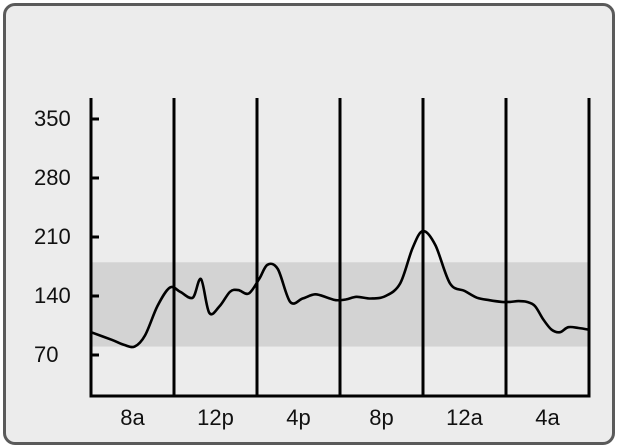 The height and width of the screenshot is (447, 618). Describe the element at coordinates (464, 417) in the screenshot. I see `x-tick-label: 12a` at that location.